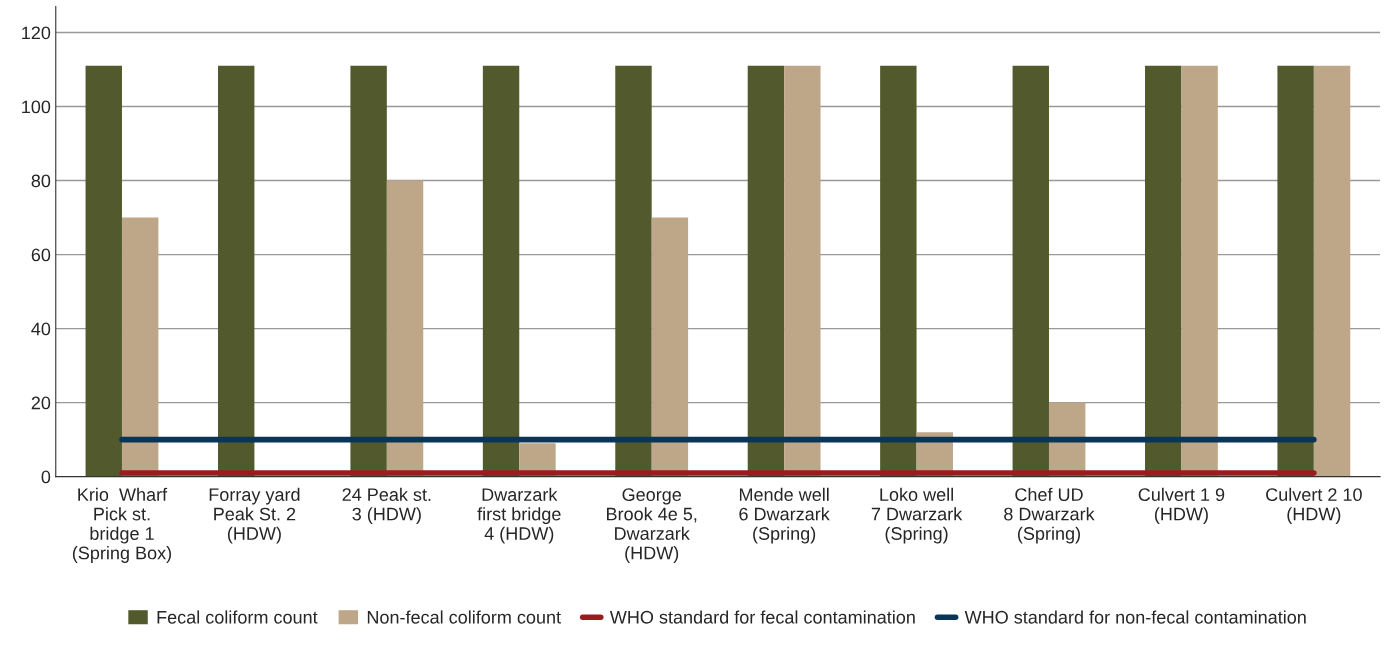 Image resolution: width=1394 pixels, height=662 pixels. I want to click on y-tick-label: 20, so click(41, 403).